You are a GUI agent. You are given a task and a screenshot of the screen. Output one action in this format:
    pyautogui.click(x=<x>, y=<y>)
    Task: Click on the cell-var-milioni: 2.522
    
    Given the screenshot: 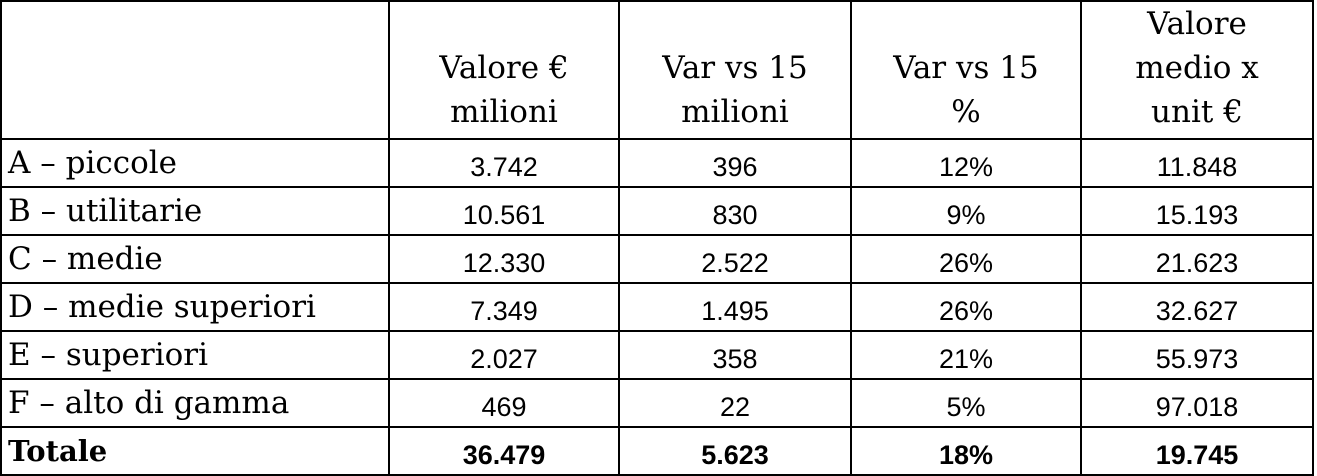 What is the action you would take?
    pyautogui.click(x=735, y=259)
    